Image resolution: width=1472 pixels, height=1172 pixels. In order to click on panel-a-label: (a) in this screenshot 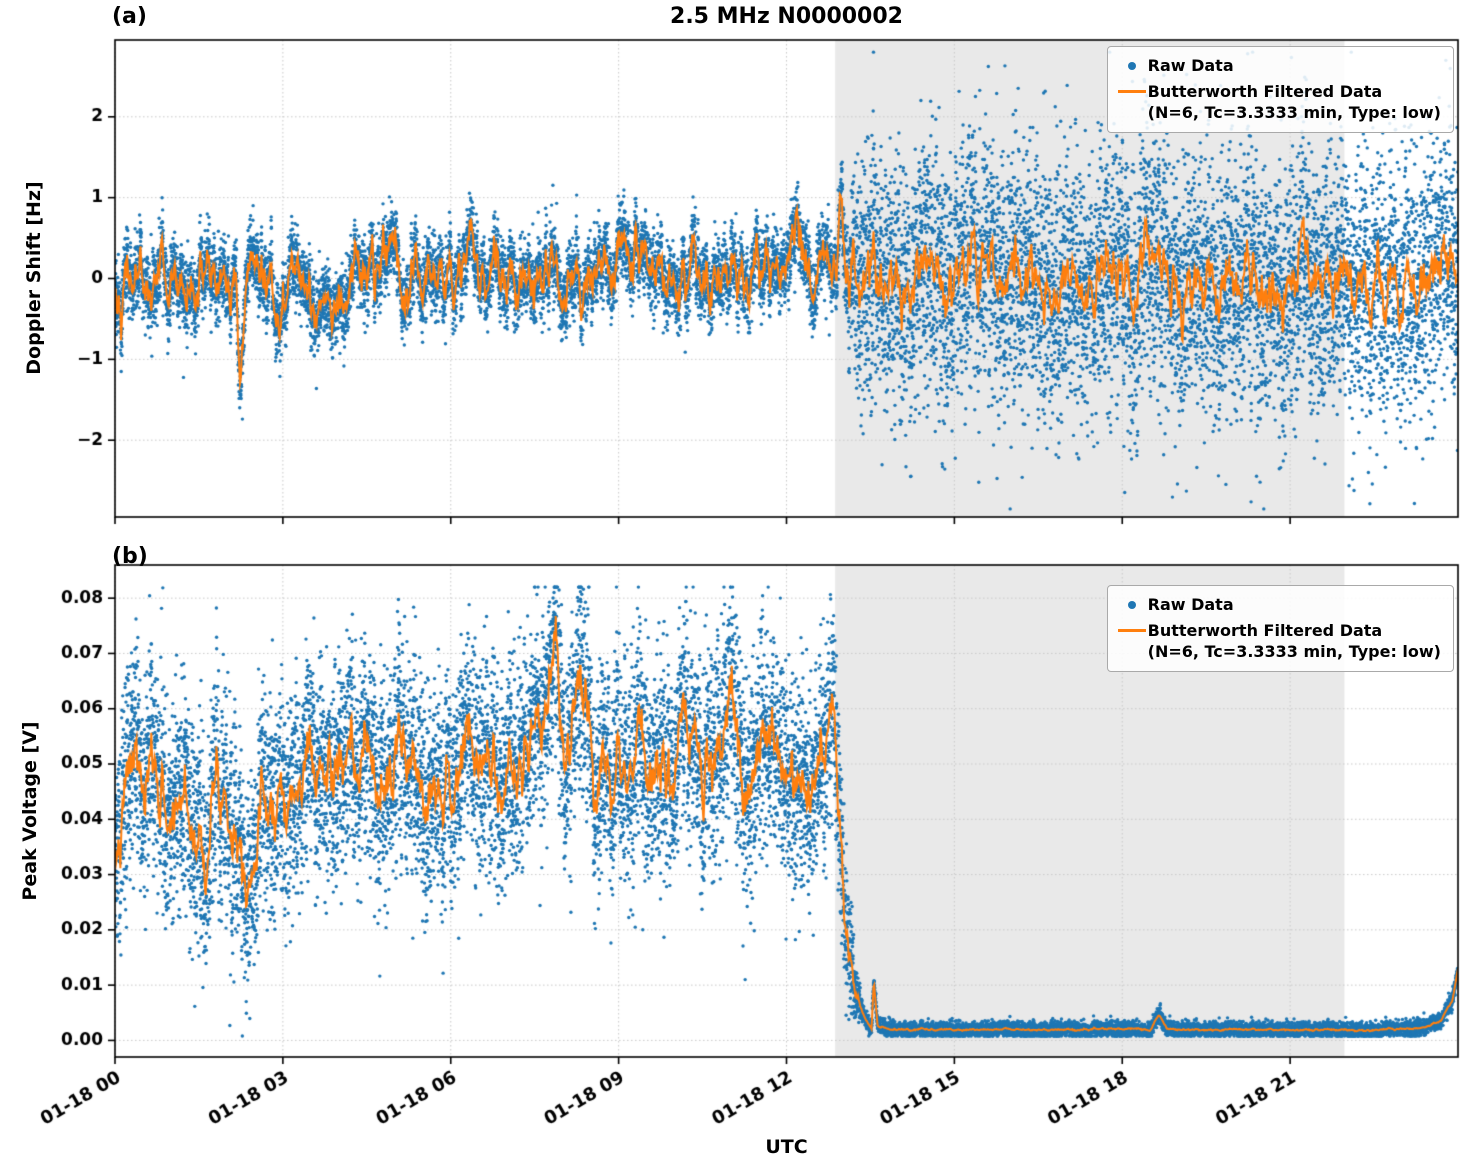, I will do `click(129, 16)`.